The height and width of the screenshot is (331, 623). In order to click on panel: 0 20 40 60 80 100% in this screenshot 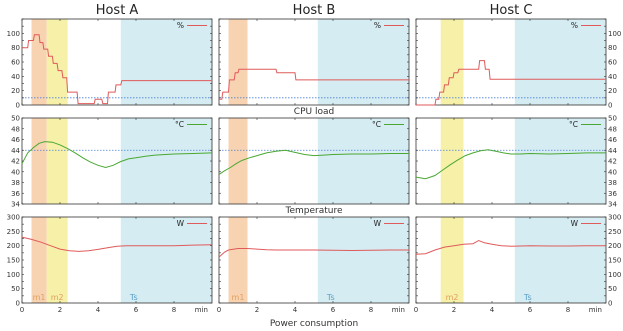, I will do `click(518, 64)`.